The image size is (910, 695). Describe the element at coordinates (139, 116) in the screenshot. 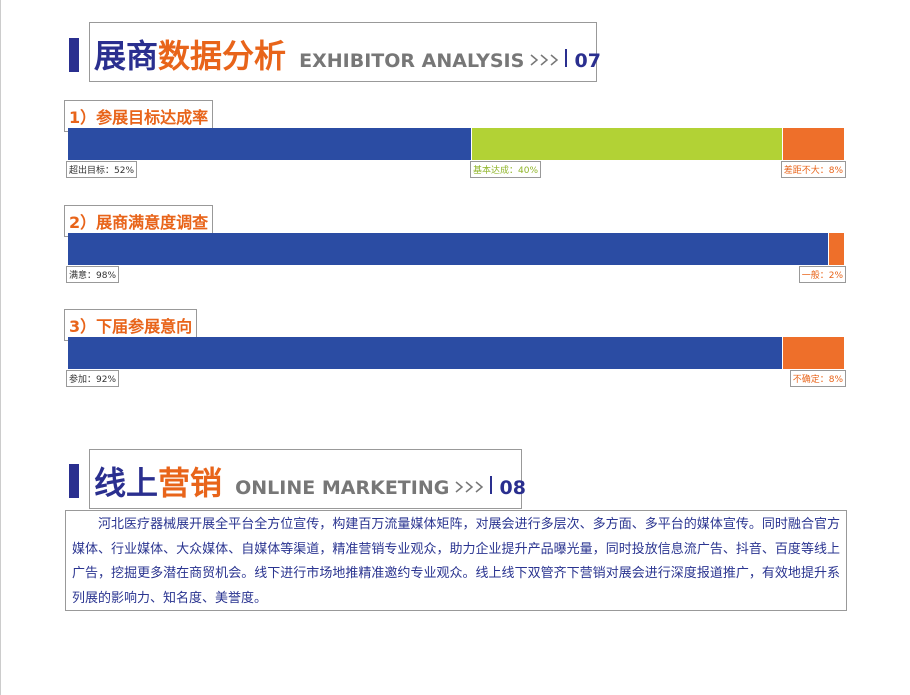

I see `chart-title: 1）参展目标达成率` at that location.